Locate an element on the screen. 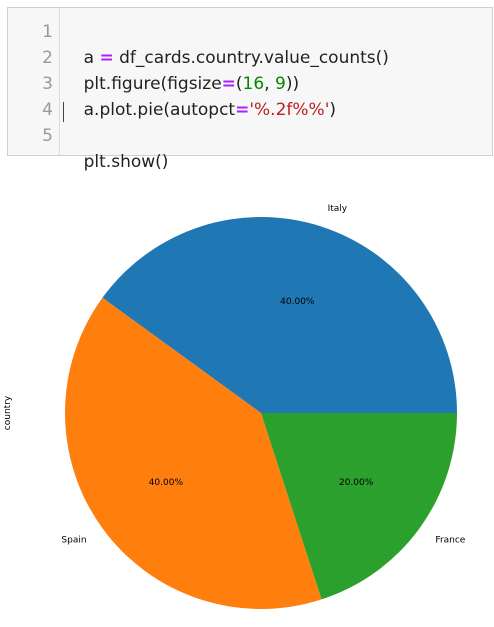 This screenshot has width=494, height=627. code-token: ( is located at coordinates (239, 84).